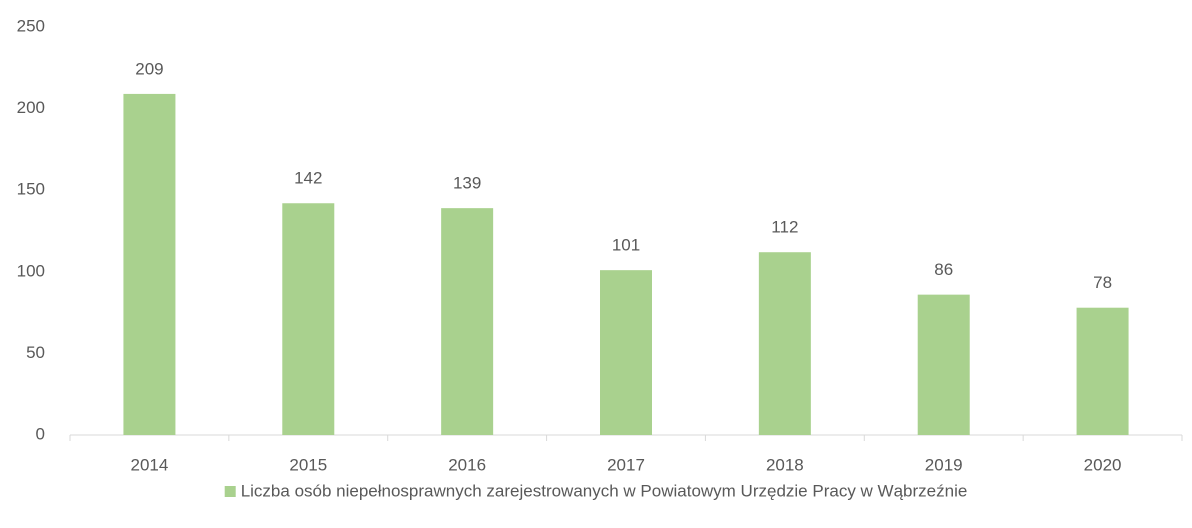 Image resolution: width=1192 pixels, height=528 pixels. Describe the element at coordinates (31, 270) in the screenshot. I see `y-tick-label: 100` at that location.